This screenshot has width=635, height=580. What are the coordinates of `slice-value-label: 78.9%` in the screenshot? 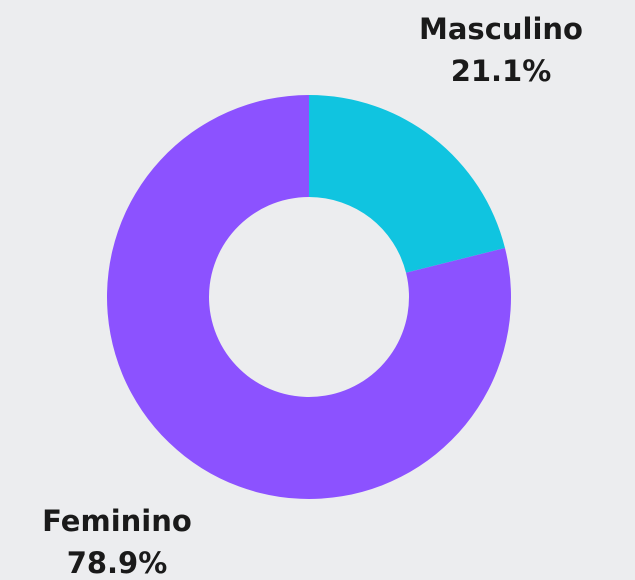 It's located at (117, 563).